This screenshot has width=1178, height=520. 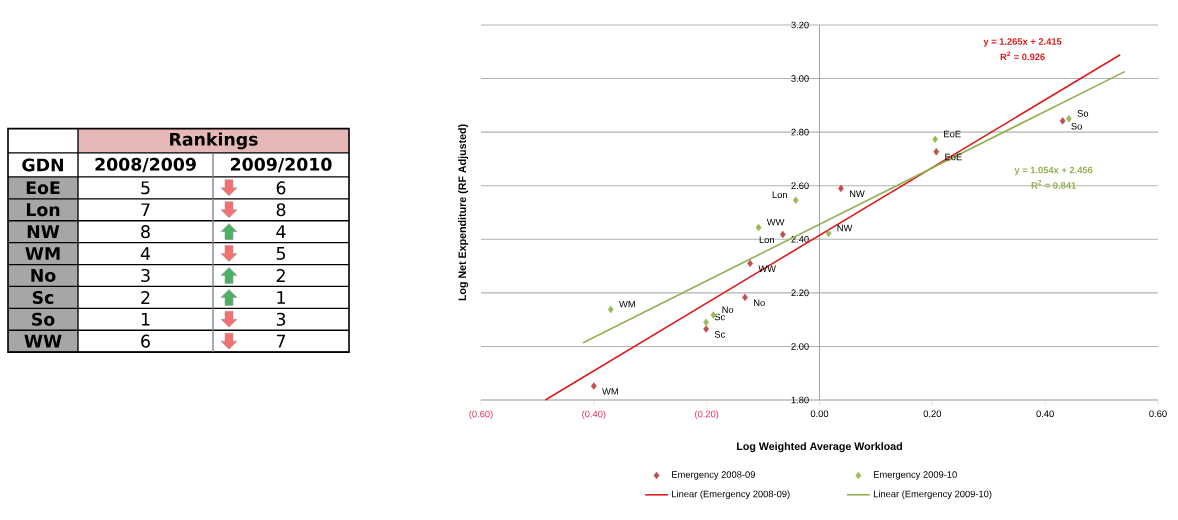 I want to click on data-label: WW, so click(x=775, y=222).